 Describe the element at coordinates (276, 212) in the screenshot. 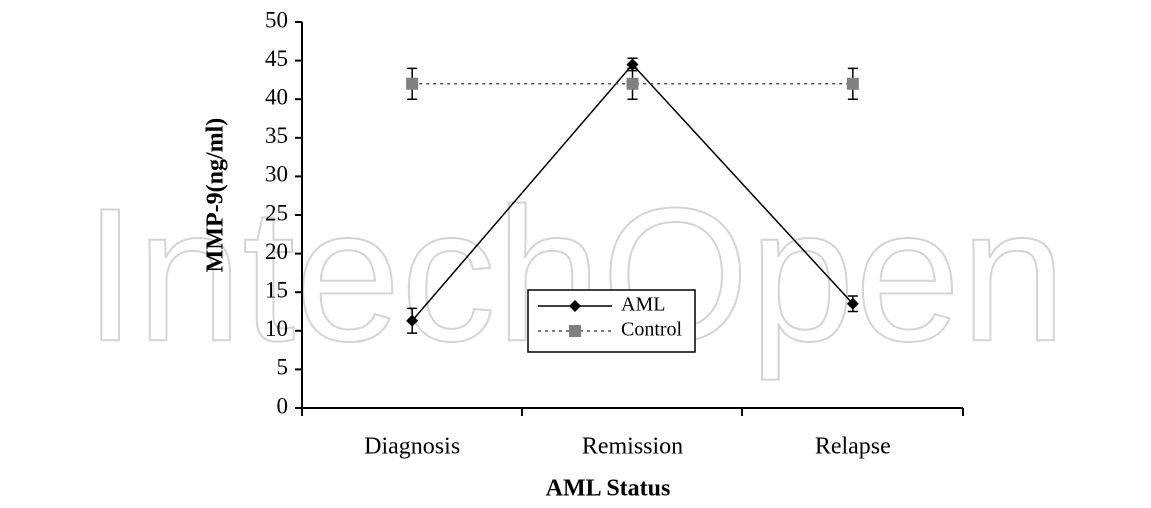

I see `y-tick-label: 25` at that location.